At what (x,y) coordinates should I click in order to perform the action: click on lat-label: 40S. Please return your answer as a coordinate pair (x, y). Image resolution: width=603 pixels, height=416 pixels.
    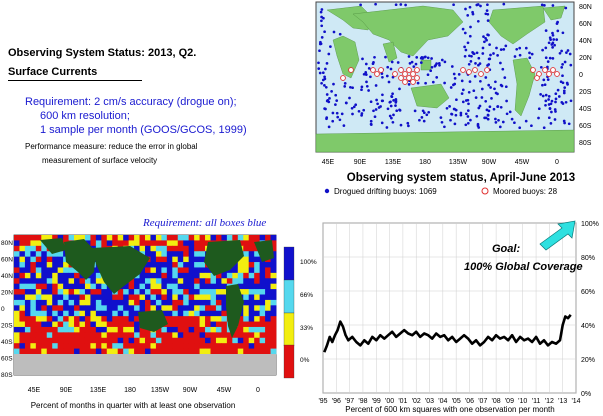
    Looking at the image, I should click on (585, 109).